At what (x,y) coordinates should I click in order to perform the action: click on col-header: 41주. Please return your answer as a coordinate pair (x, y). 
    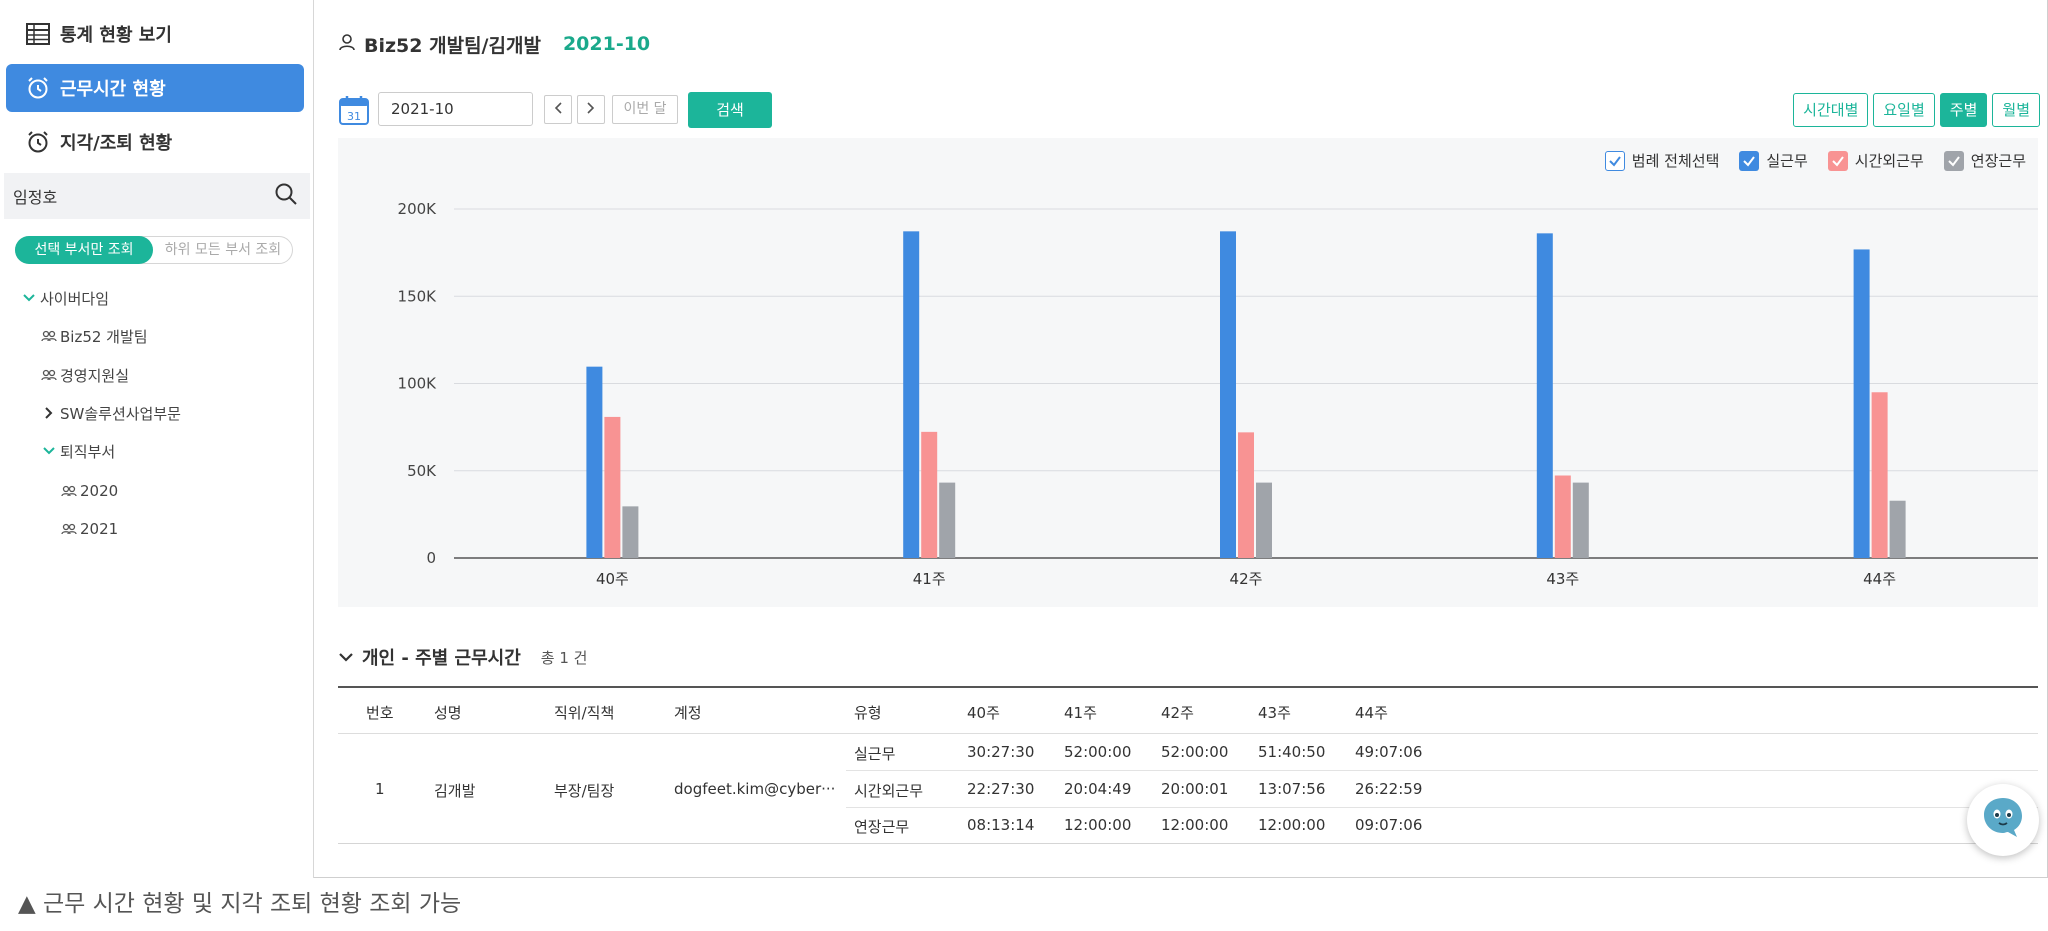
    Looking at the image, I should click on (1080, 713).